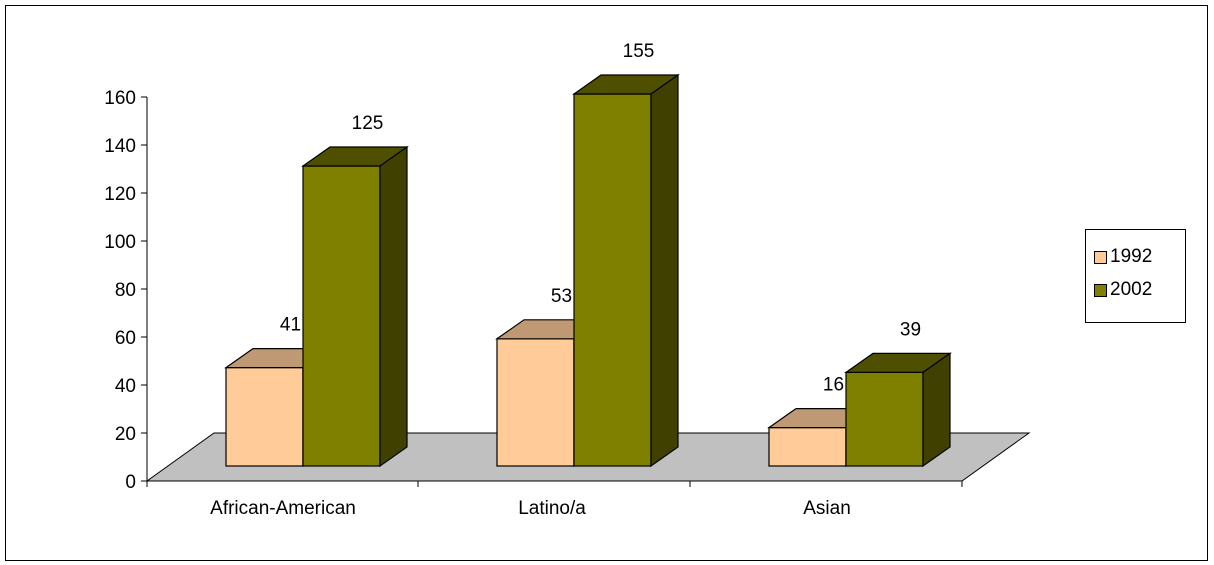  Describe the element at coordinates (125, 434) in the screenshot. I see `y-tick-label: 20` at that location.